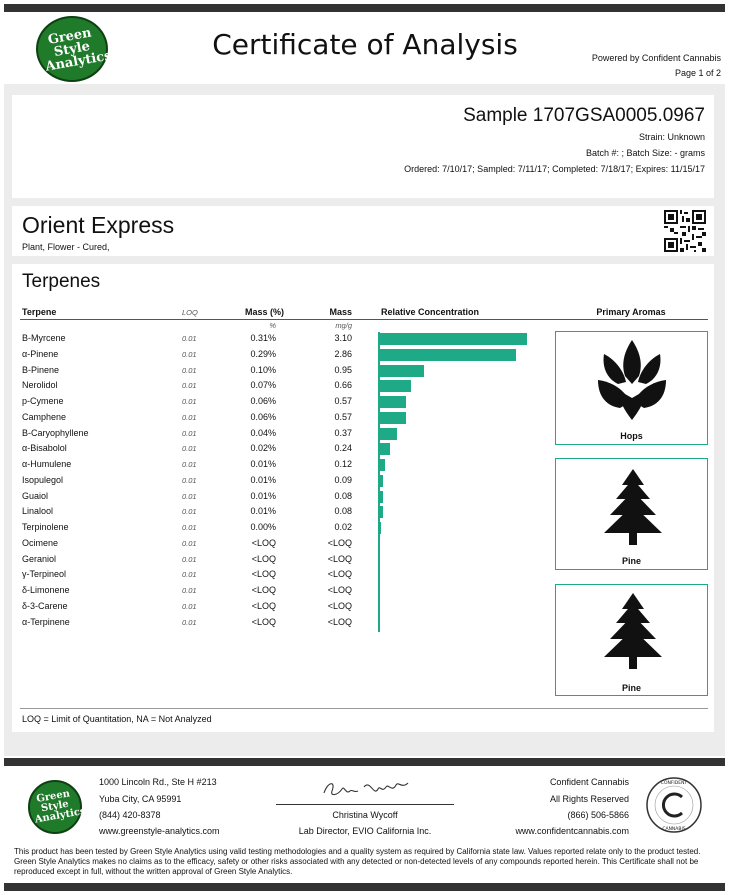 The image size is (729, 895). Describe the element at coordinates (584, 115) in the screenshot. I see `sample-id: Sample 1707GSA0005.0967` at that location.